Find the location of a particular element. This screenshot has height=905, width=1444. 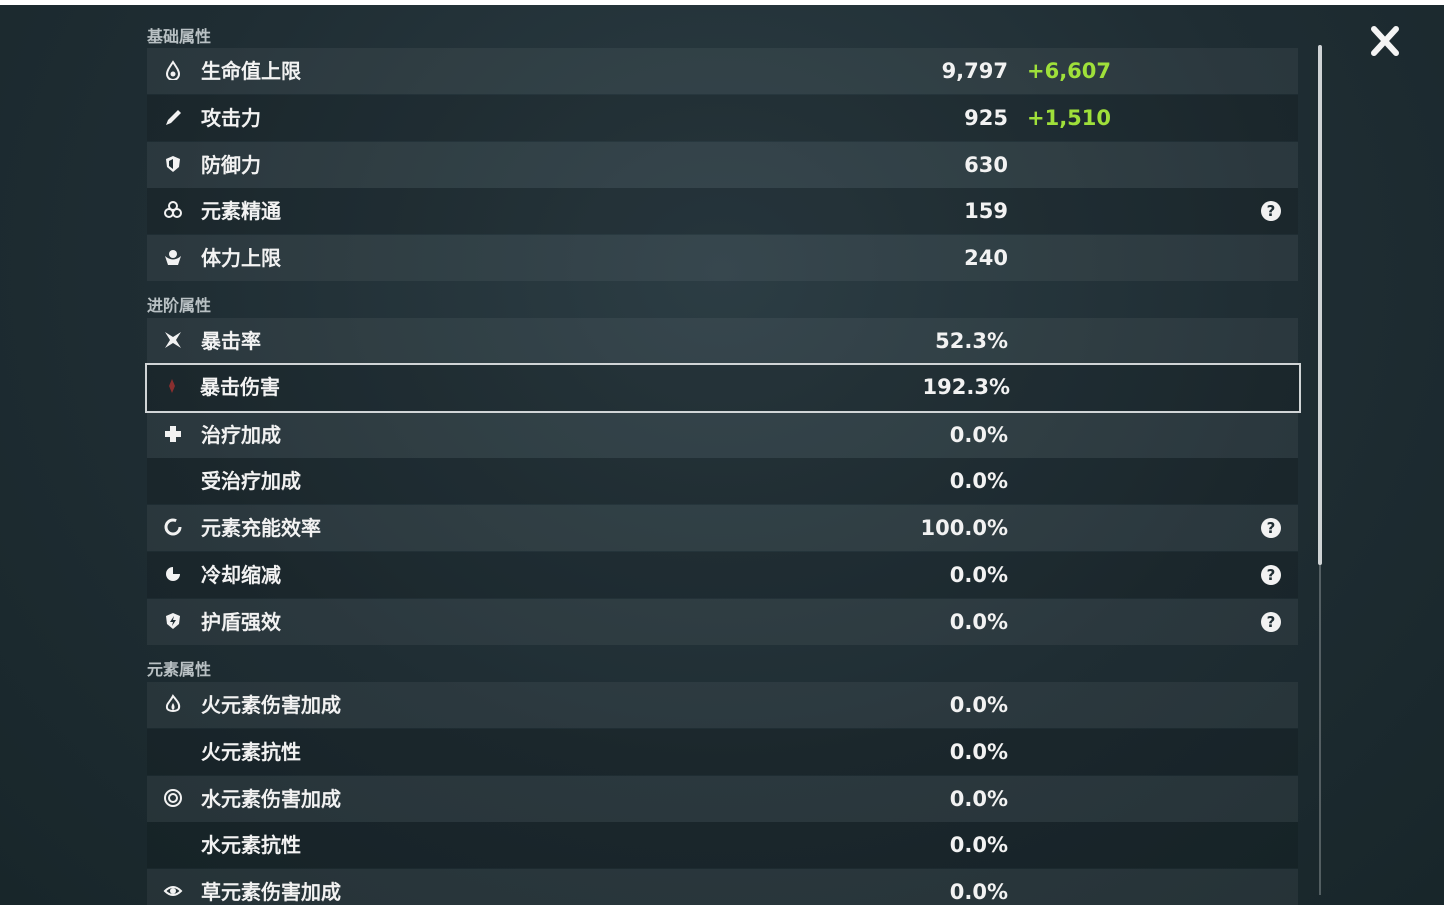

attribute-row: 草元素伤害加成 0.0% is located at coordinates (722, 887).